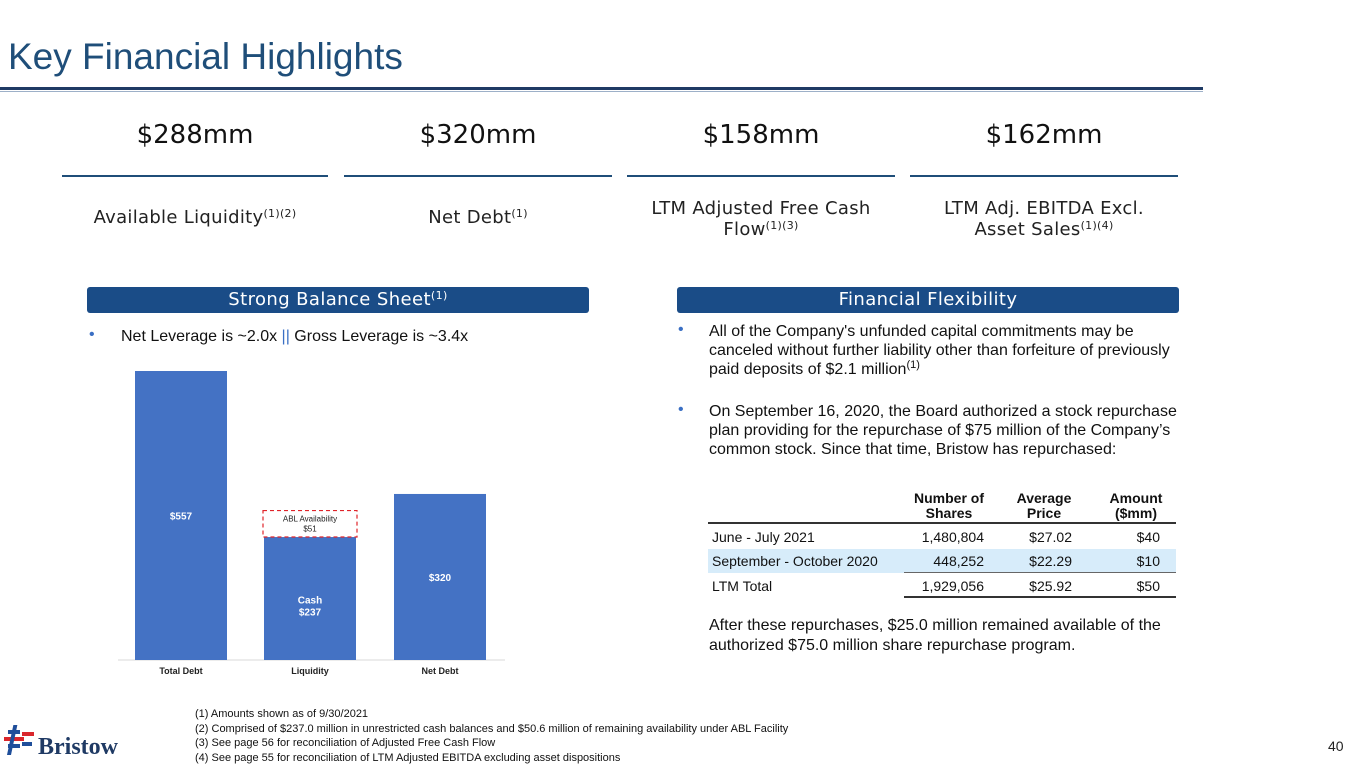  I want to click on chart-bar-abl-availability, so click(310, 523).